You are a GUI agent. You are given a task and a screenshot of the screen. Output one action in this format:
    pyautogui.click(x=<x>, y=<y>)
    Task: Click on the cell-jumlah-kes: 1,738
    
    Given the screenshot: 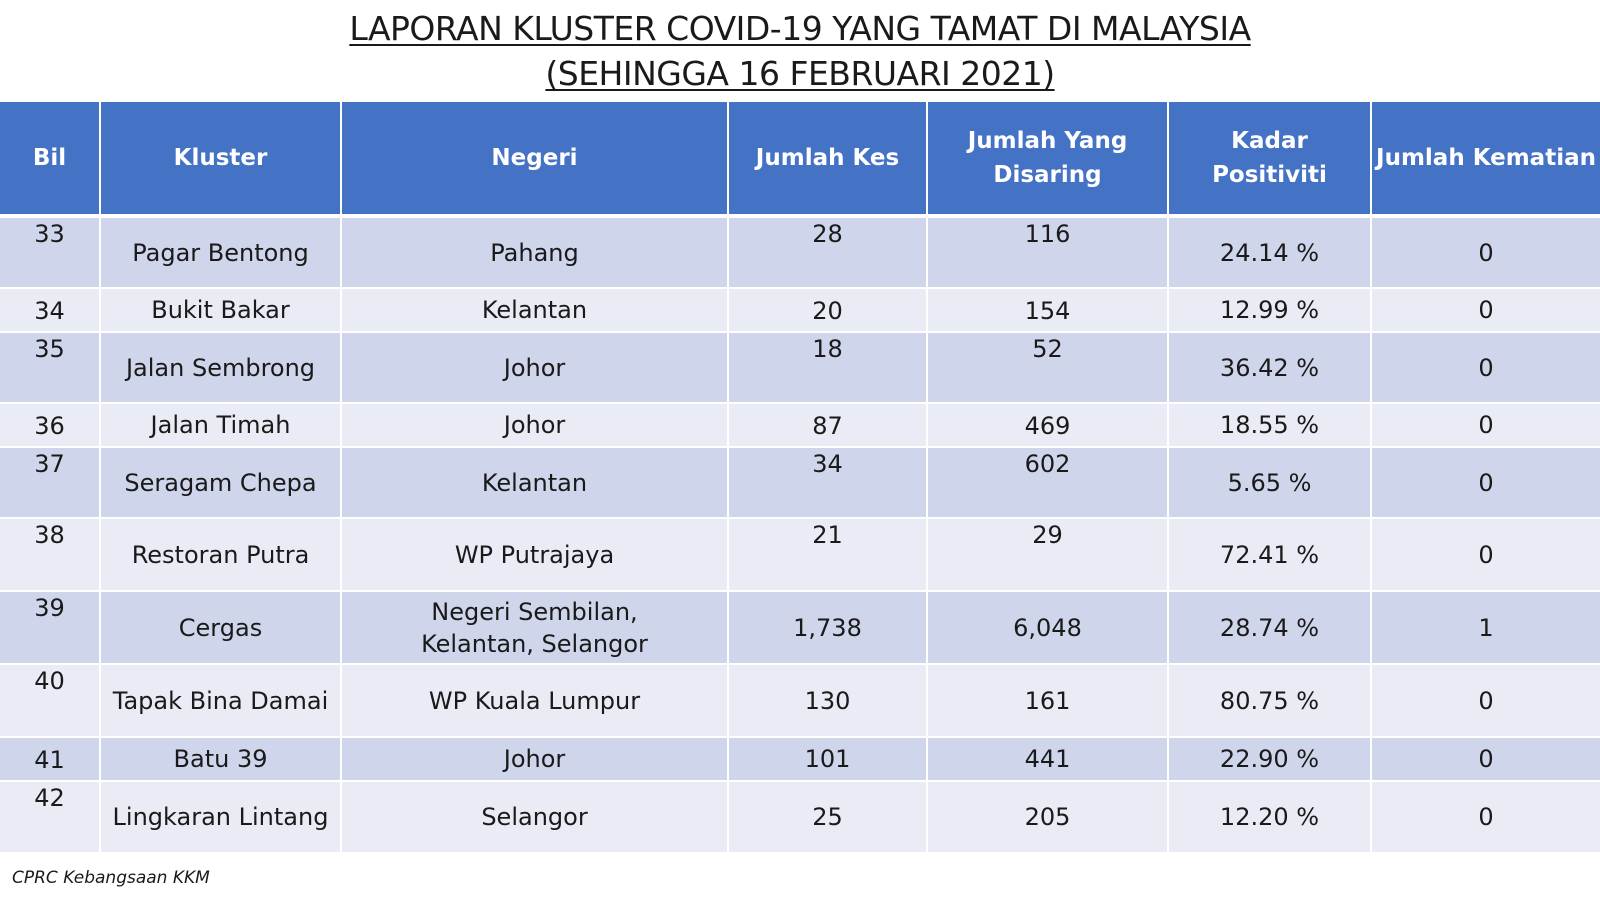 What is the action you would take?
    pyautogui.click(x=828, y=628)
    